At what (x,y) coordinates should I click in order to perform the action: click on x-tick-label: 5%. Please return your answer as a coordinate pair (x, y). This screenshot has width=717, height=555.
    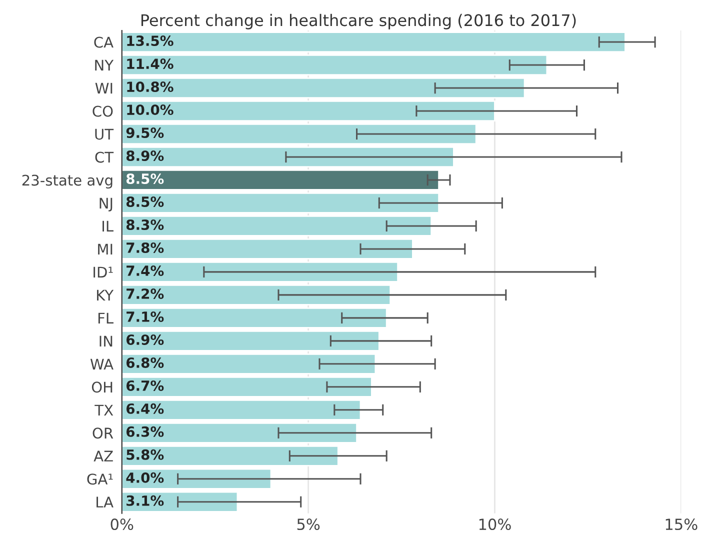
    Looking at the image, I should click on (308, 524).